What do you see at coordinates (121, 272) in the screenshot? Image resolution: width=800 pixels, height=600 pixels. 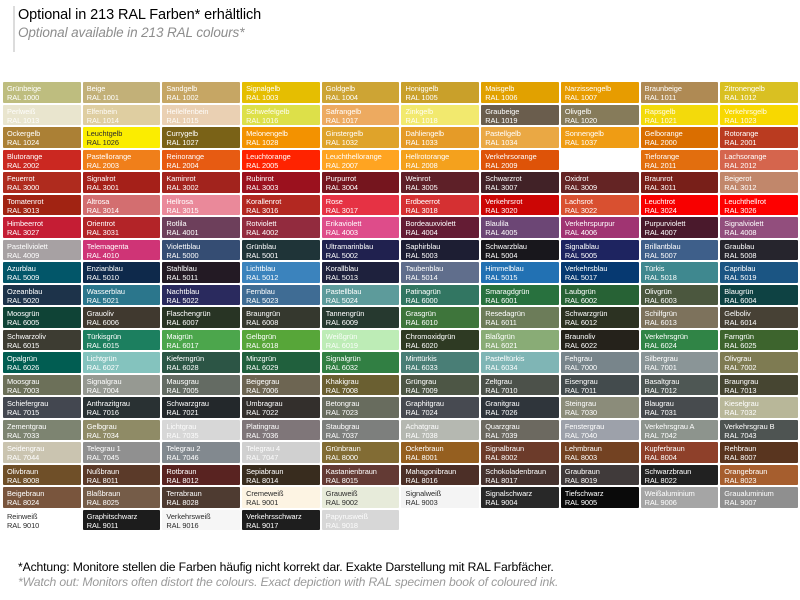 I see `colour-swatch: Enzianblau RAL 5010` at bounding box center [121, 272].